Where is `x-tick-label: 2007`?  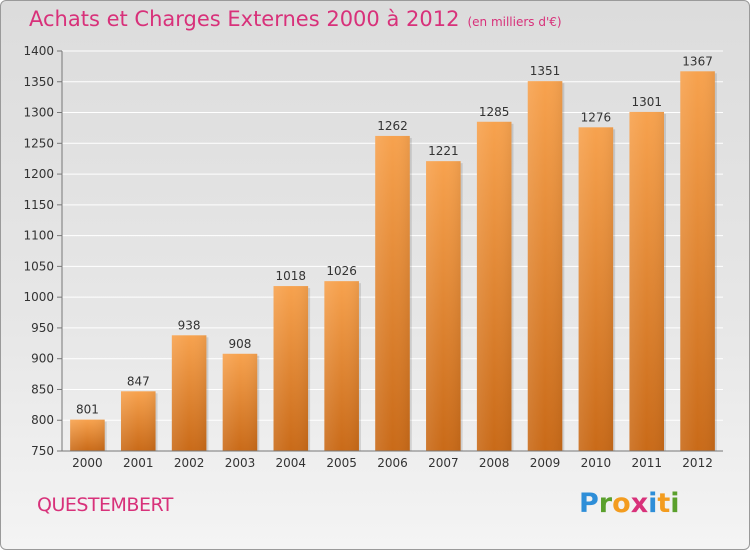 x-tick-label: 2007 is located at coordinates (443, 463).